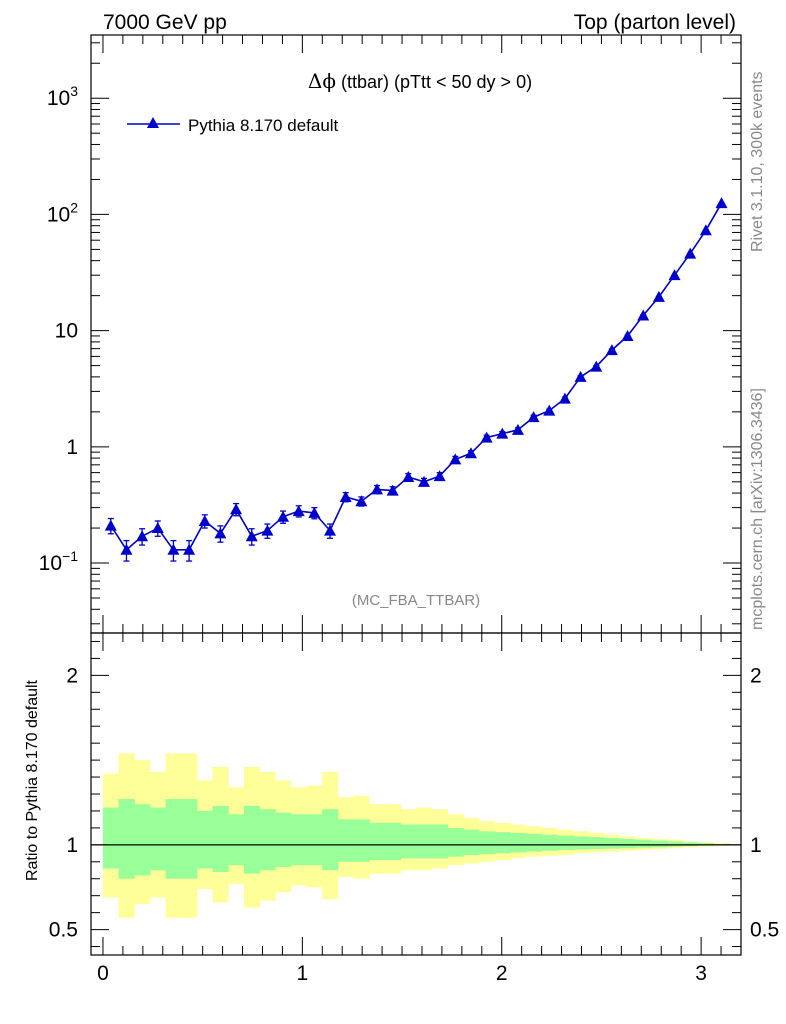  I want to click on y-tick-label: 10⁻¹, so click(59, 561).